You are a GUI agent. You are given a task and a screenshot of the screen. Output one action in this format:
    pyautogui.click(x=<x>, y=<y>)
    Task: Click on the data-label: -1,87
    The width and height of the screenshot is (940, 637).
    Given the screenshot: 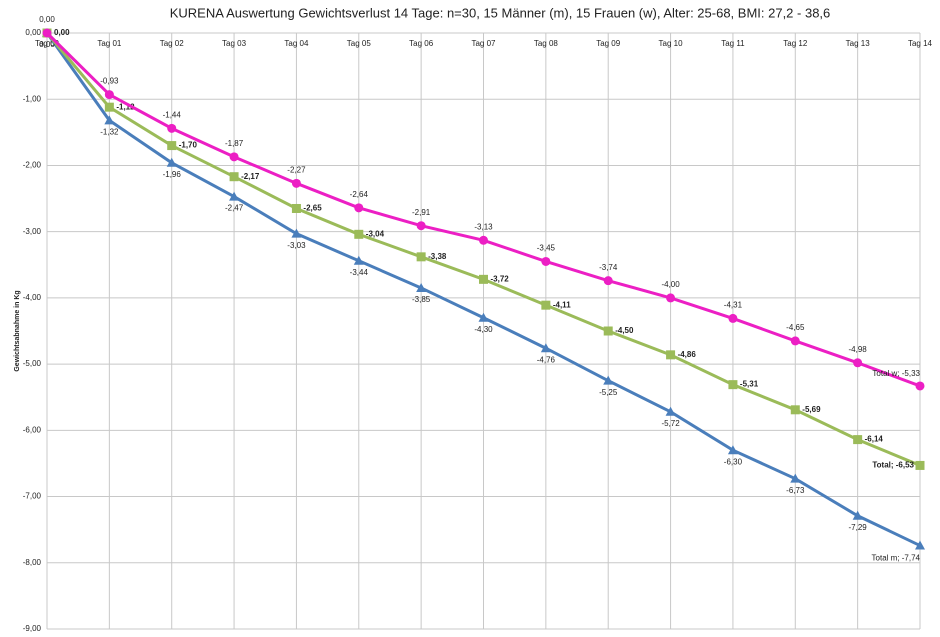 What is the action you would take?
    pyautogui.click(x=234, y=143)
    